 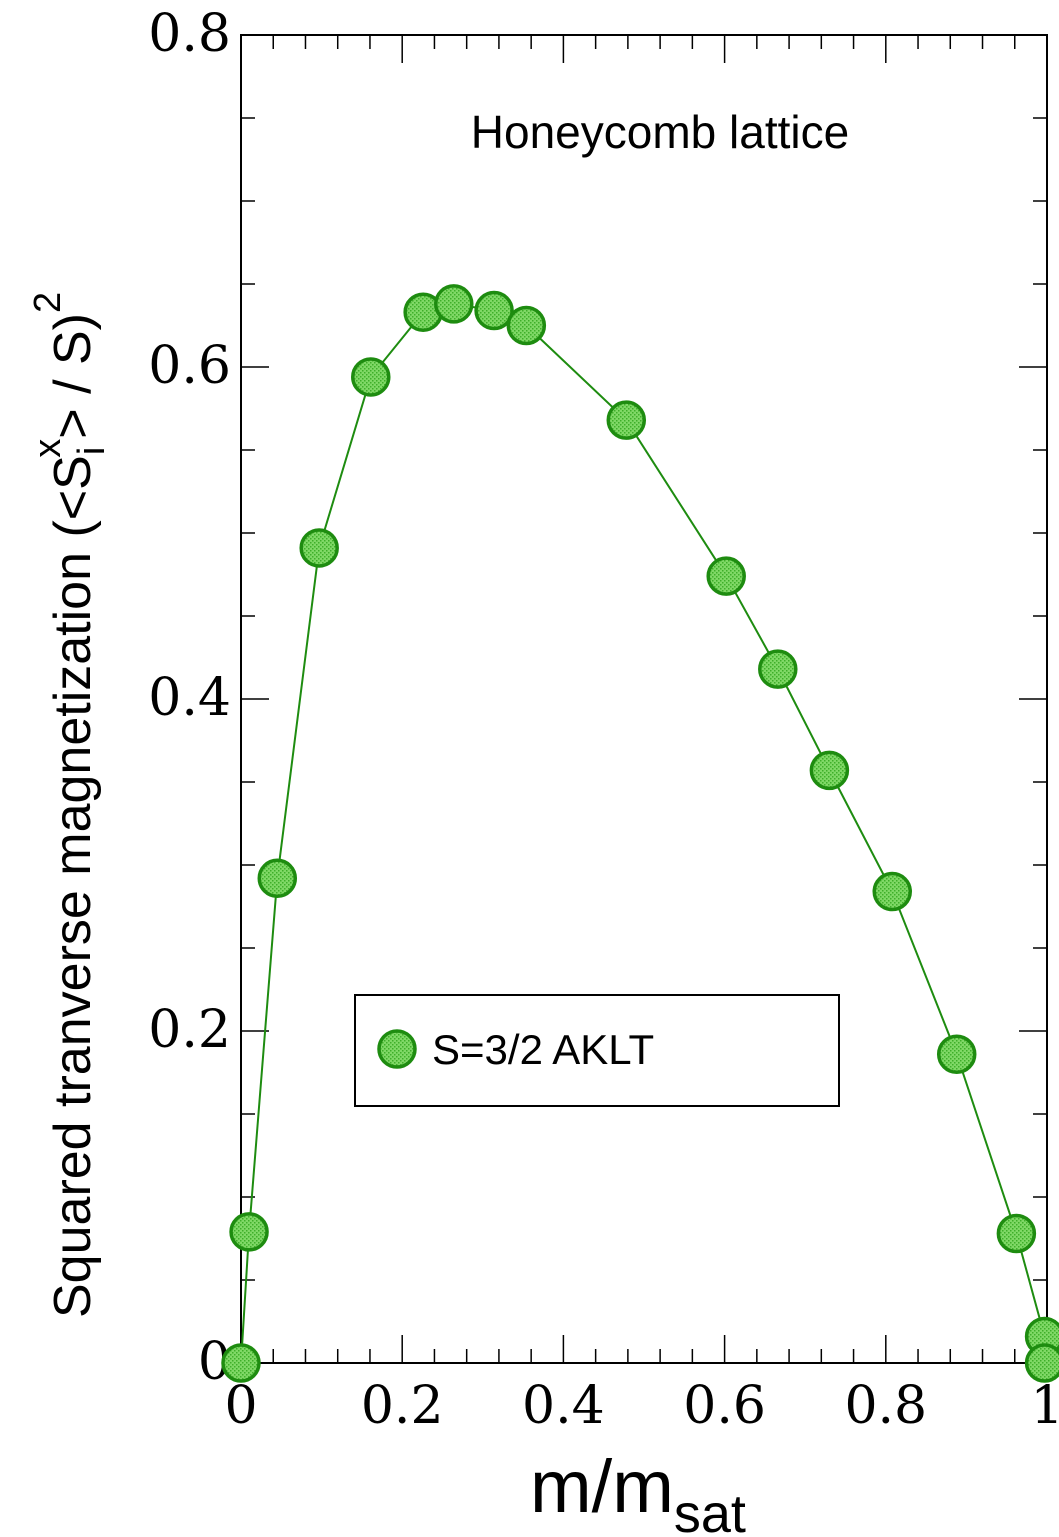 I want to click on legend-box, so click(x=597, y=1050).